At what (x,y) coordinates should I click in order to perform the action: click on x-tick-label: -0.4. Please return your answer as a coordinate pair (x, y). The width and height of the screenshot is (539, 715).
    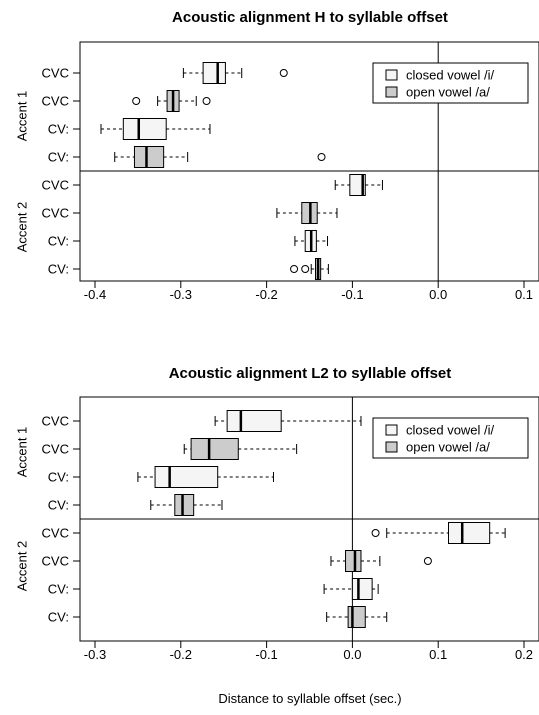
    Looking at the image, I should click on (95, 294).